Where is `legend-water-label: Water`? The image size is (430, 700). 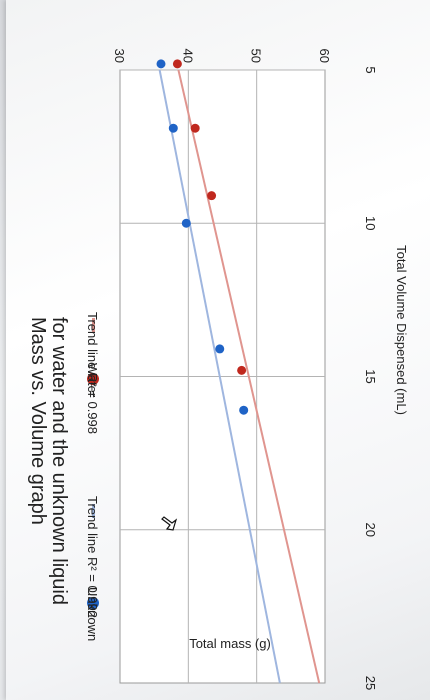 legend-water-label: Water is located at coordinates (92, 380).